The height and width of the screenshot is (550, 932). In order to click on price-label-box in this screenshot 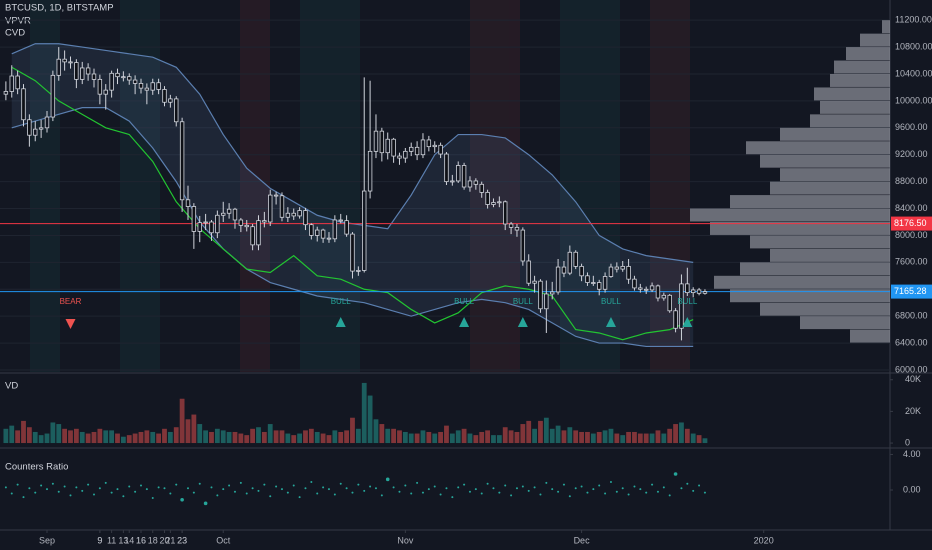, I will do `click(911, 291)`.